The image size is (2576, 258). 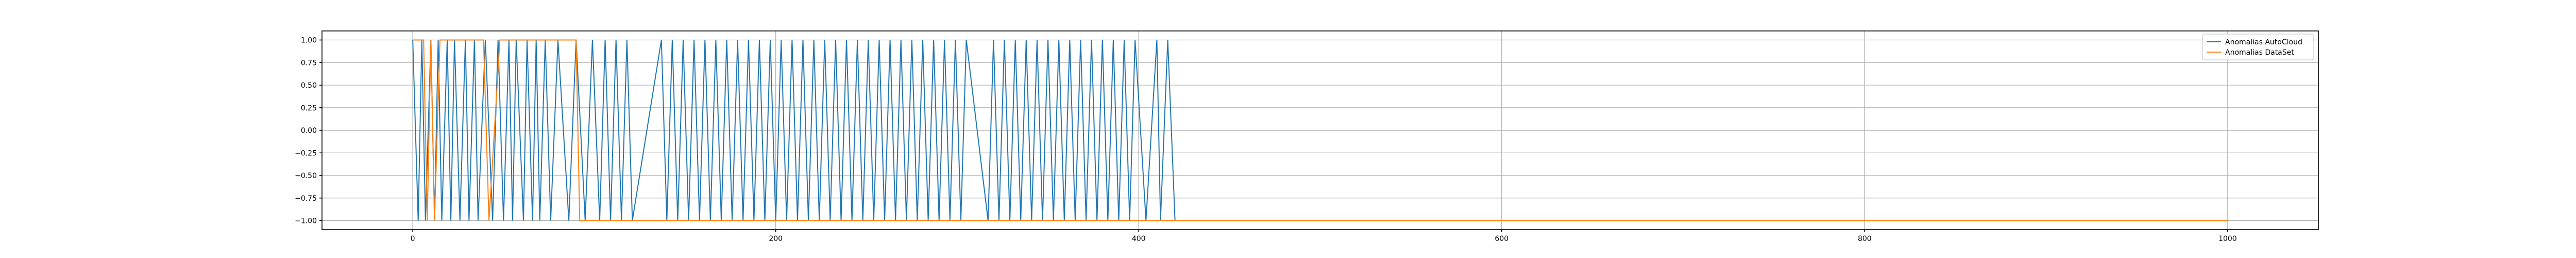 I want to click on y-tick-label: 0.50, so click(x=309, y=86).